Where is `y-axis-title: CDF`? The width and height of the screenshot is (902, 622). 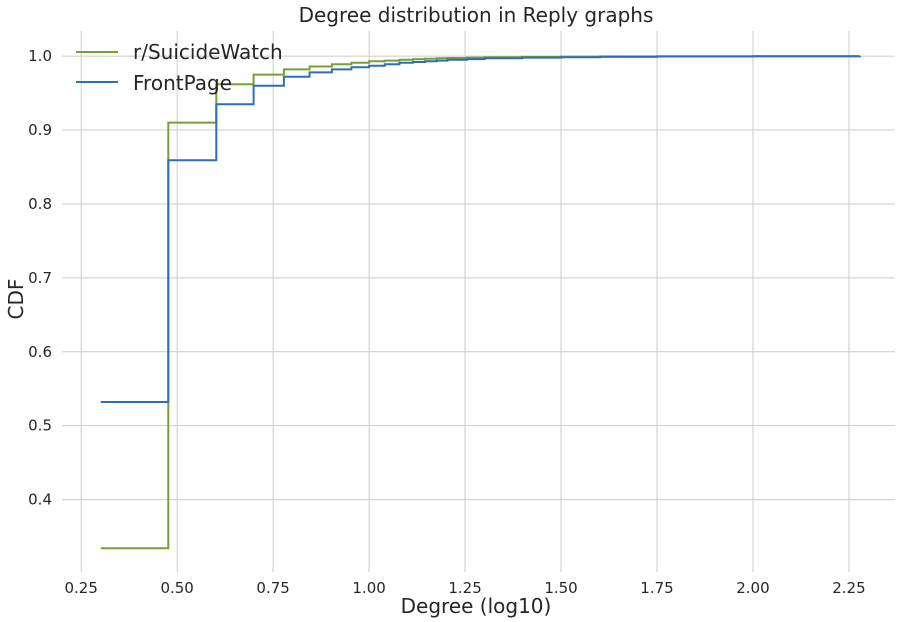
y-axis-title: CDF is located at coordinates (16, 299).